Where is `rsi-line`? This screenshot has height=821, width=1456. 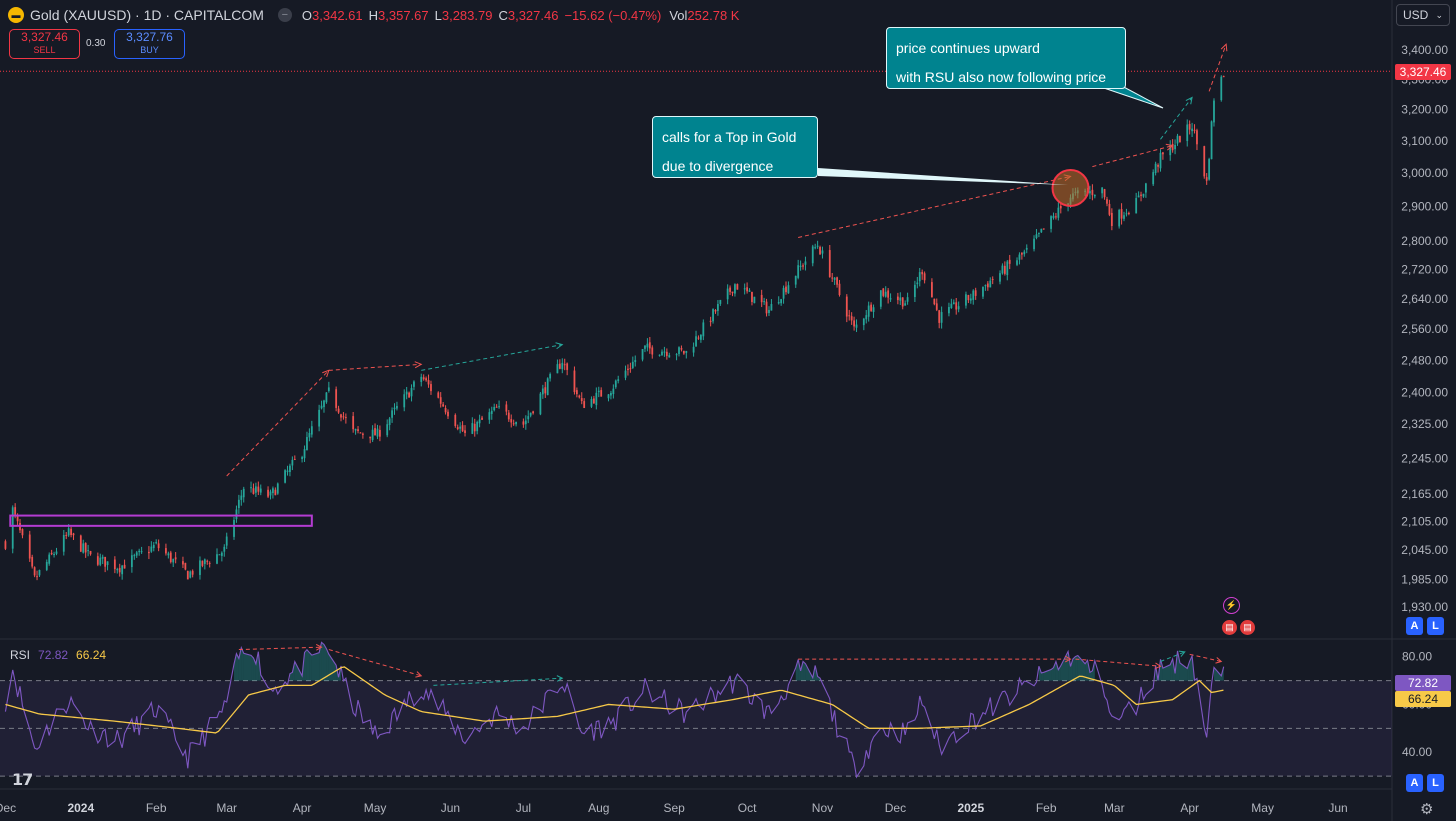 rsi-line is located at coordinates (614, 710).